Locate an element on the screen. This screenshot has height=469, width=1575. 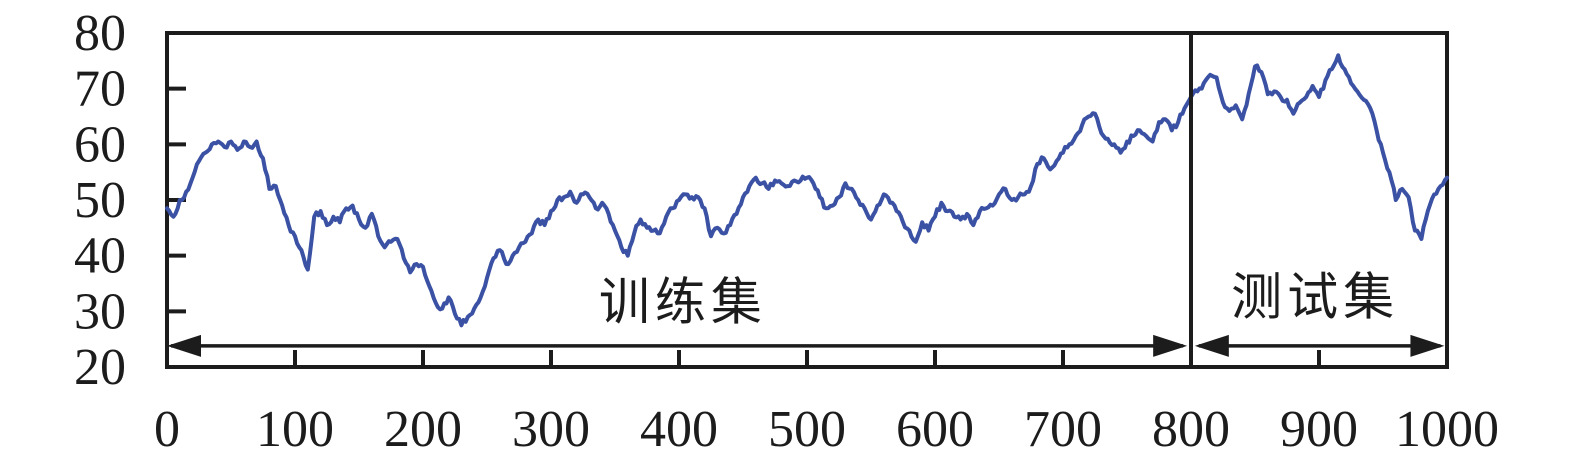
x-tick-label: 300 is located at coordinates (551, 429).